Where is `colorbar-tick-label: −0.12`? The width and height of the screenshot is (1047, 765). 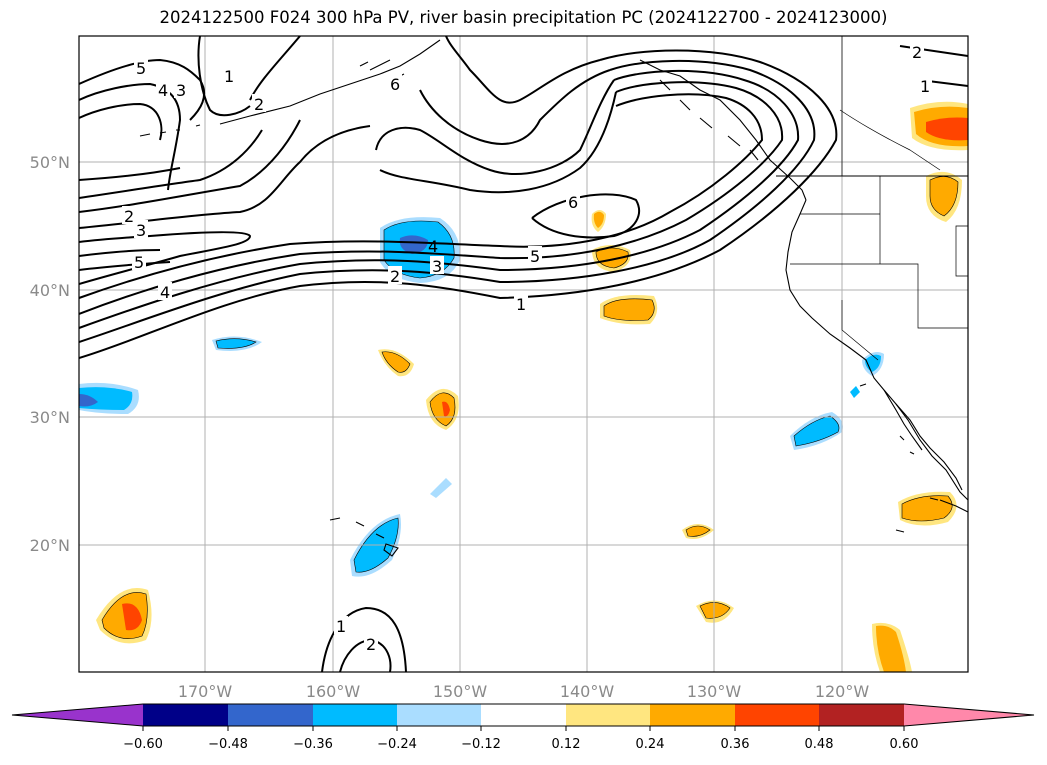 colorbar-tick-label: −0.12 is located at coordinates (481, 744).